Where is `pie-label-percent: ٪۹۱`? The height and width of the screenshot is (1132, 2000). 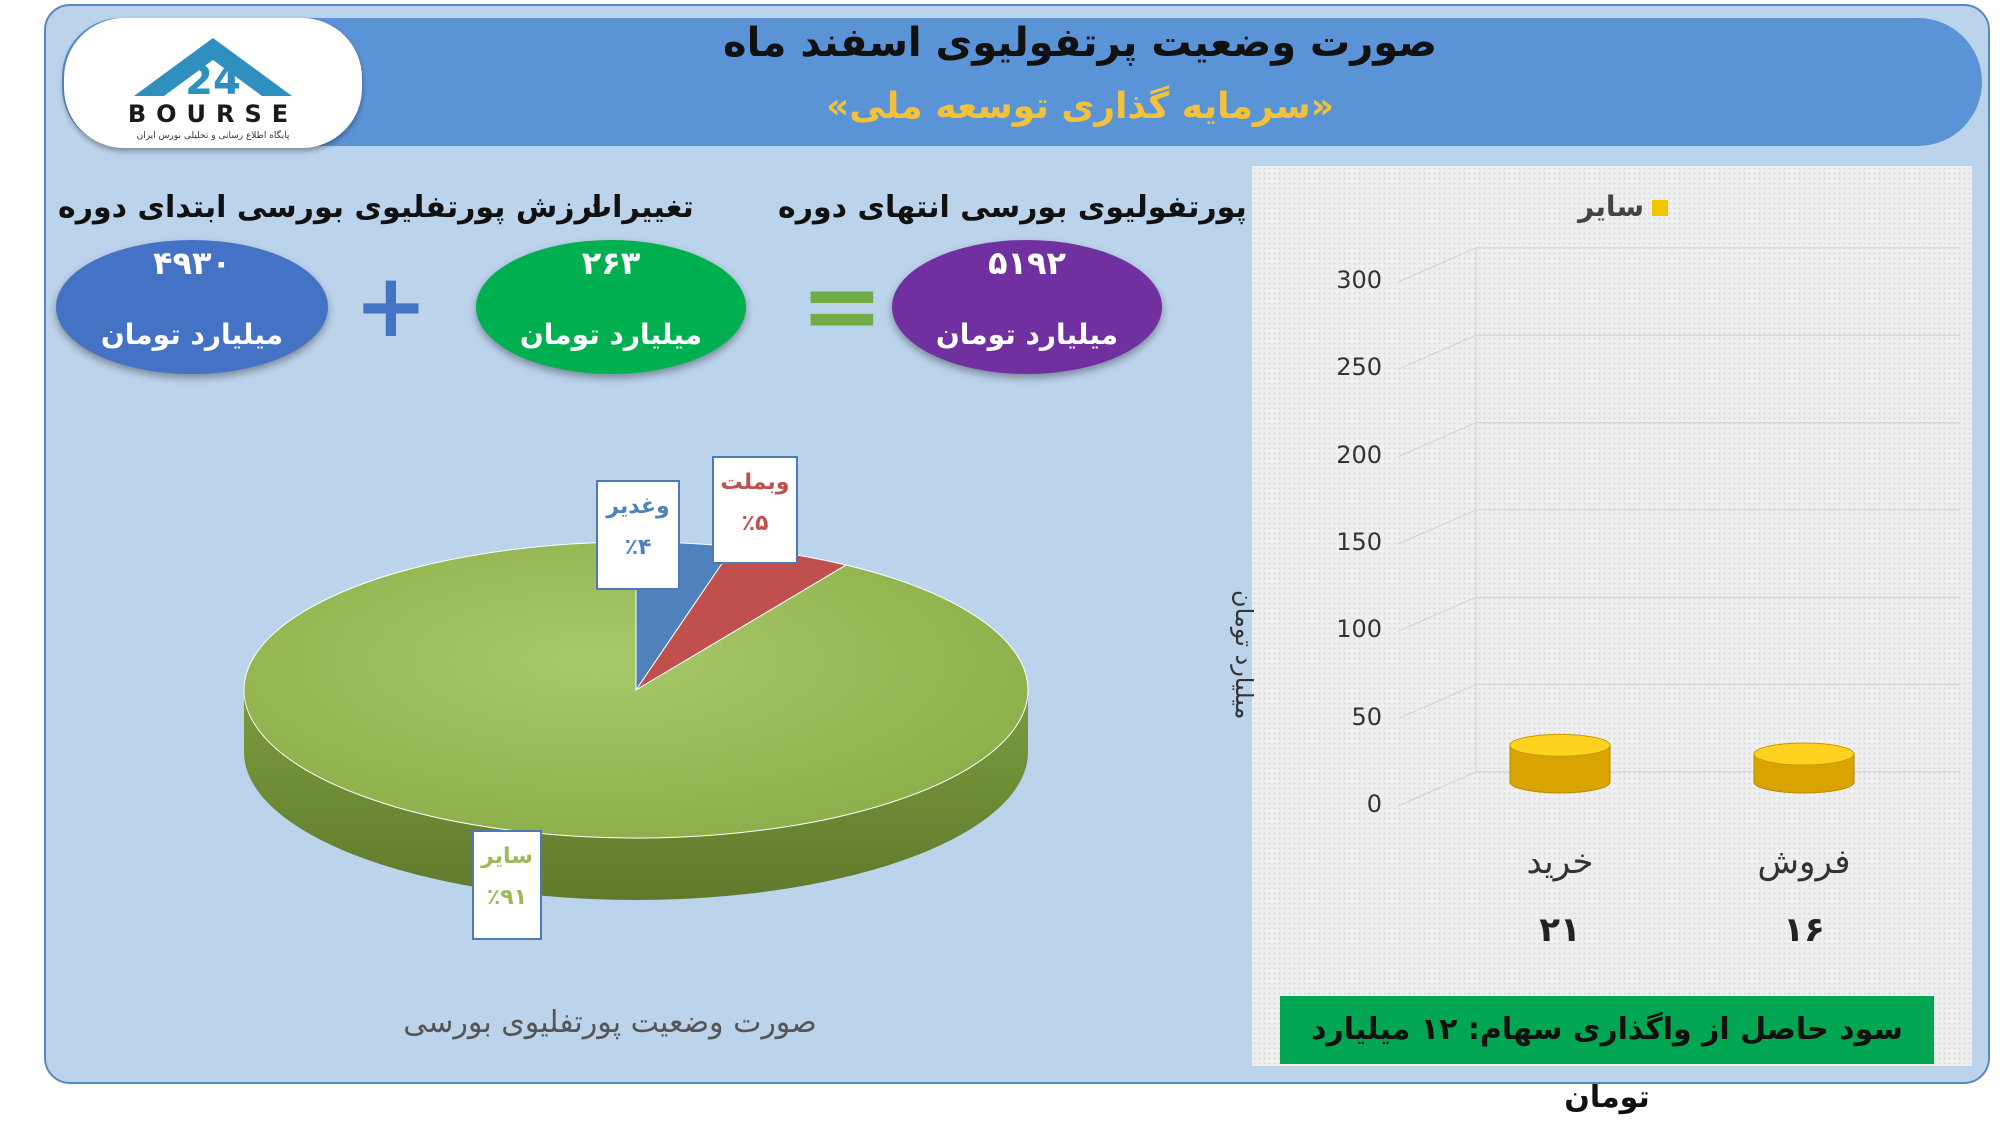
pie-label-percent: ٪۹۱ is located at coordinates (507, 897).